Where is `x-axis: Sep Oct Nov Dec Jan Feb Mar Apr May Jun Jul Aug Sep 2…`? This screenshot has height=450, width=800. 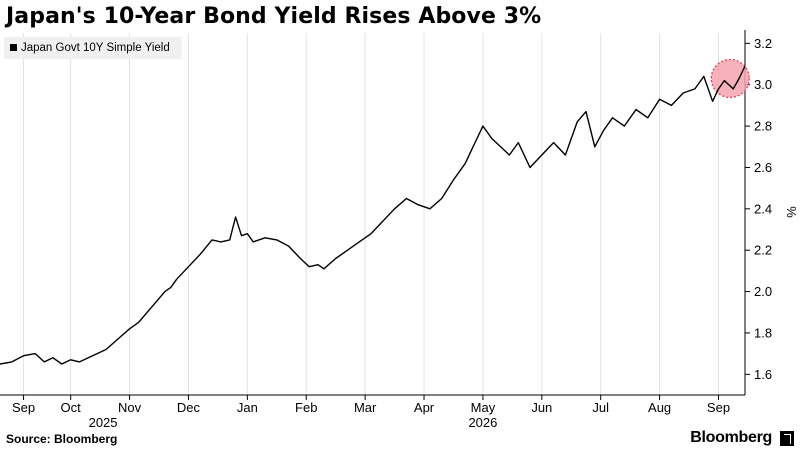
x-axis: Sep Oct Nov Dec Jan Feb Mar Apr May Jun Jul Aug Sep 2… is located at coordinates (372, 412).